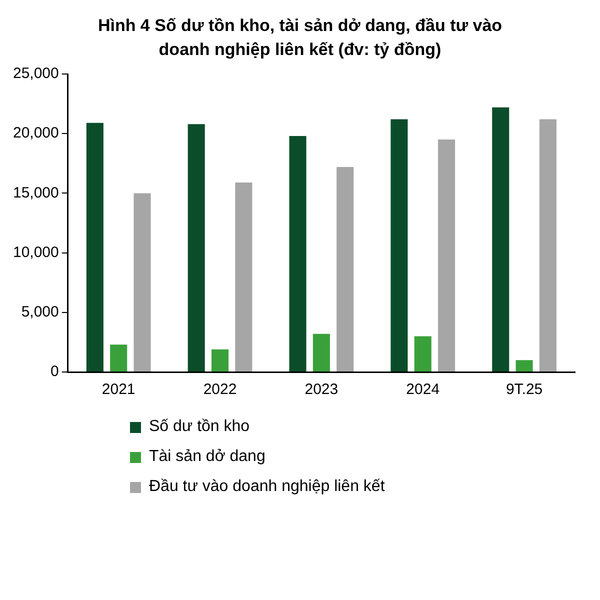 This screenshot has width=600, height=600. I want to click on legend-label: Đầu tư vào doanh nghiệp liên kết, so click(267, 487).